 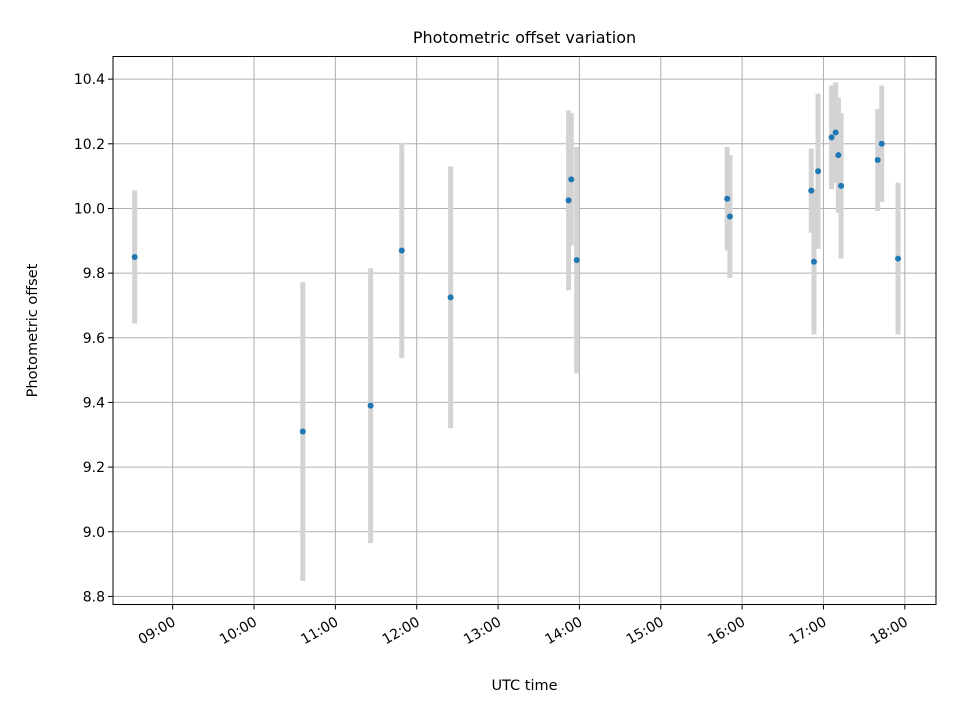 What do you see at coordinates (89, 145) in the screenshot?
I see `y-tick-label: 10.2` at bounding box center [89, 145].